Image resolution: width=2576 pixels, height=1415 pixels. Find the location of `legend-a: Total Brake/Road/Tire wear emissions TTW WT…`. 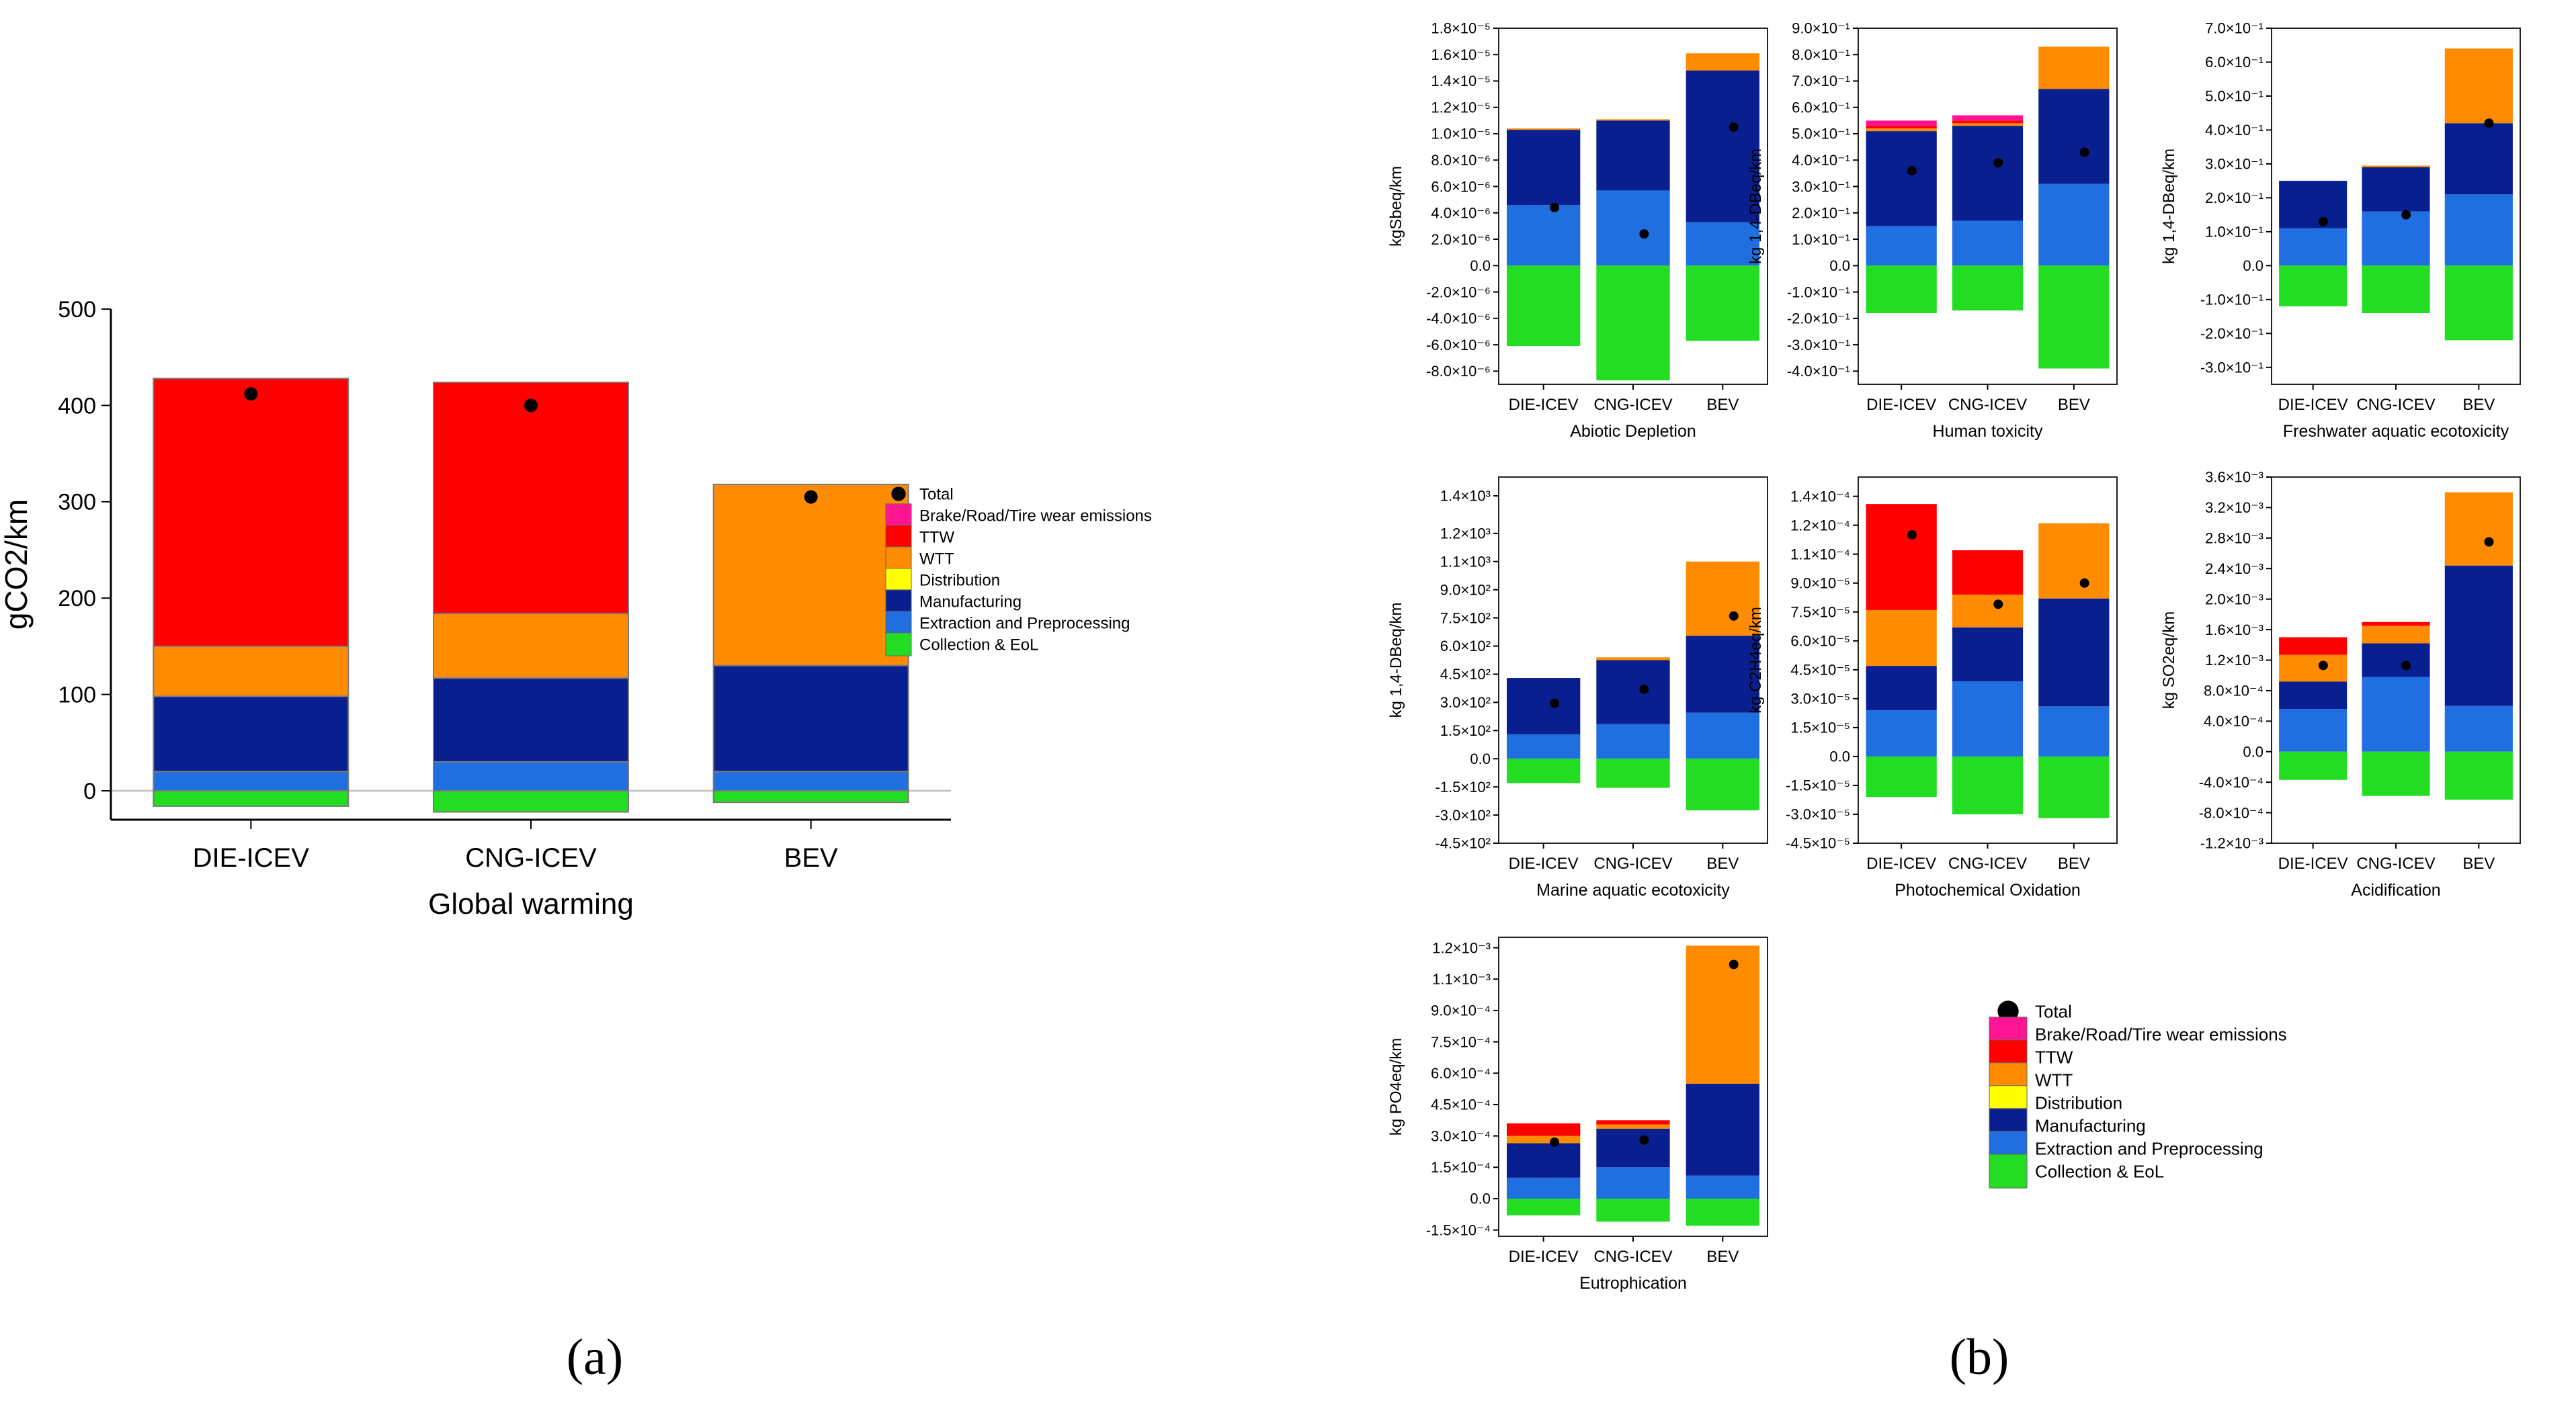

legend-a: Total Brake/Road/Tire wear emissions TTW WT… is located at coordinates (1018, 571).